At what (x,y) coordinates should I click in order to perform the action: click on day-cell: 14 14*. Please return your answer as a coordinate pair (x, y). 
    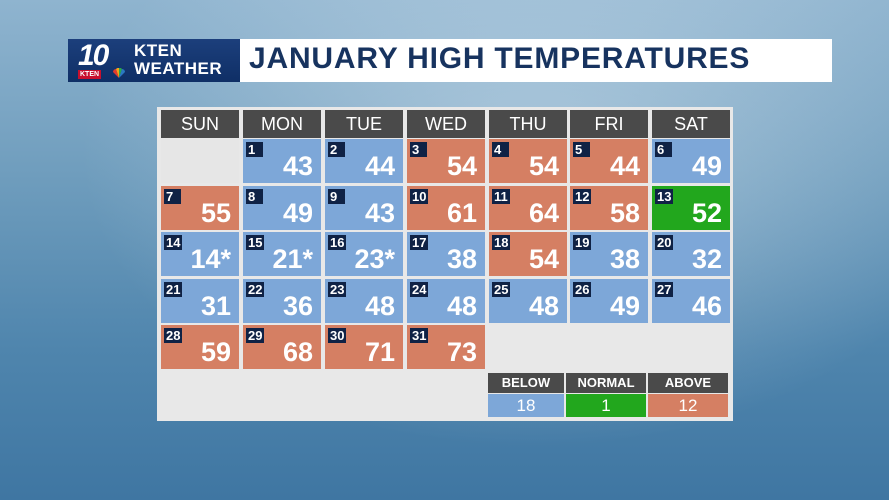
    Looking at the image, I should click on (200, 254).